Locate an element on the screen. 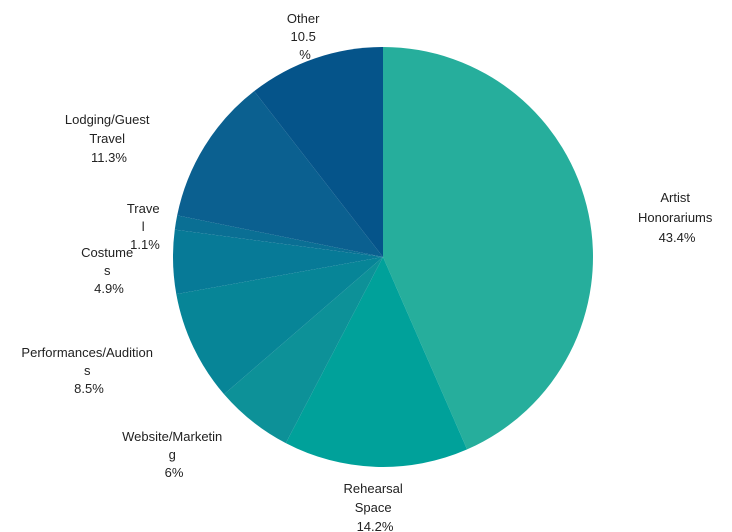 This screenshot has width=732, height=532. label-other: Other 10.5 % is located at coordinates (305, 36).